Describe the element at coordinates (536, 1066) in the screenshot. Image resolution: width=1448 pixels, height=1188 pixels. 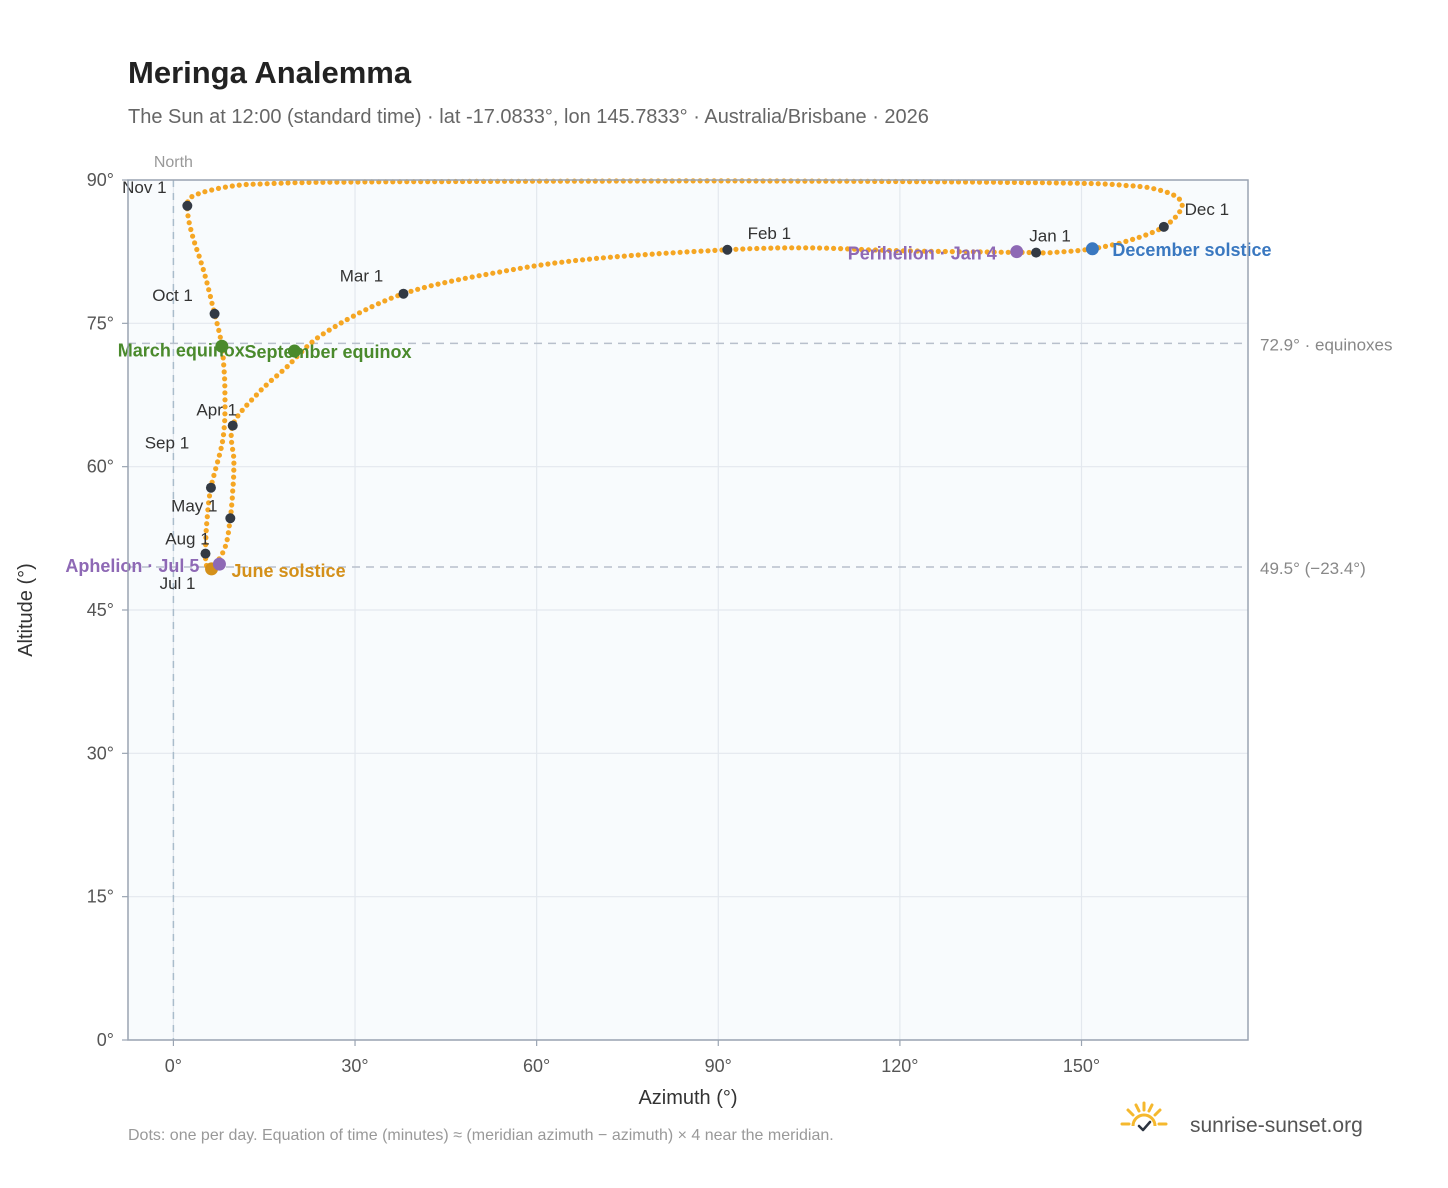
I see `x-tick-label: 60°` at that location.